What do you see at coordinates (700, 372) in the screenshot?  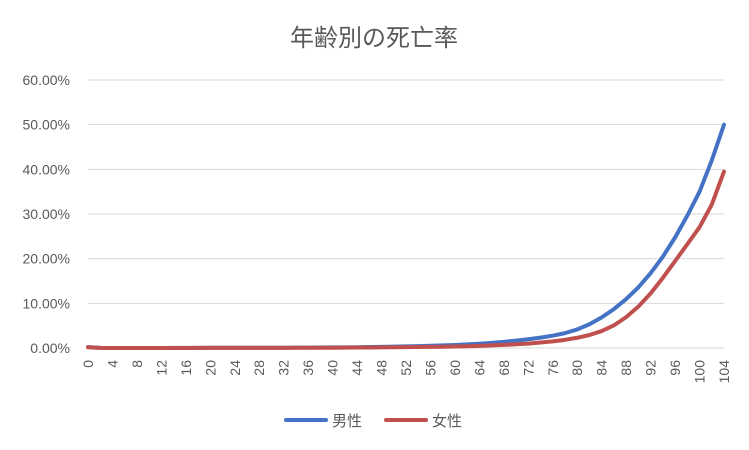 I see `x-tick-label: 100` at bounding box center [700, 372].